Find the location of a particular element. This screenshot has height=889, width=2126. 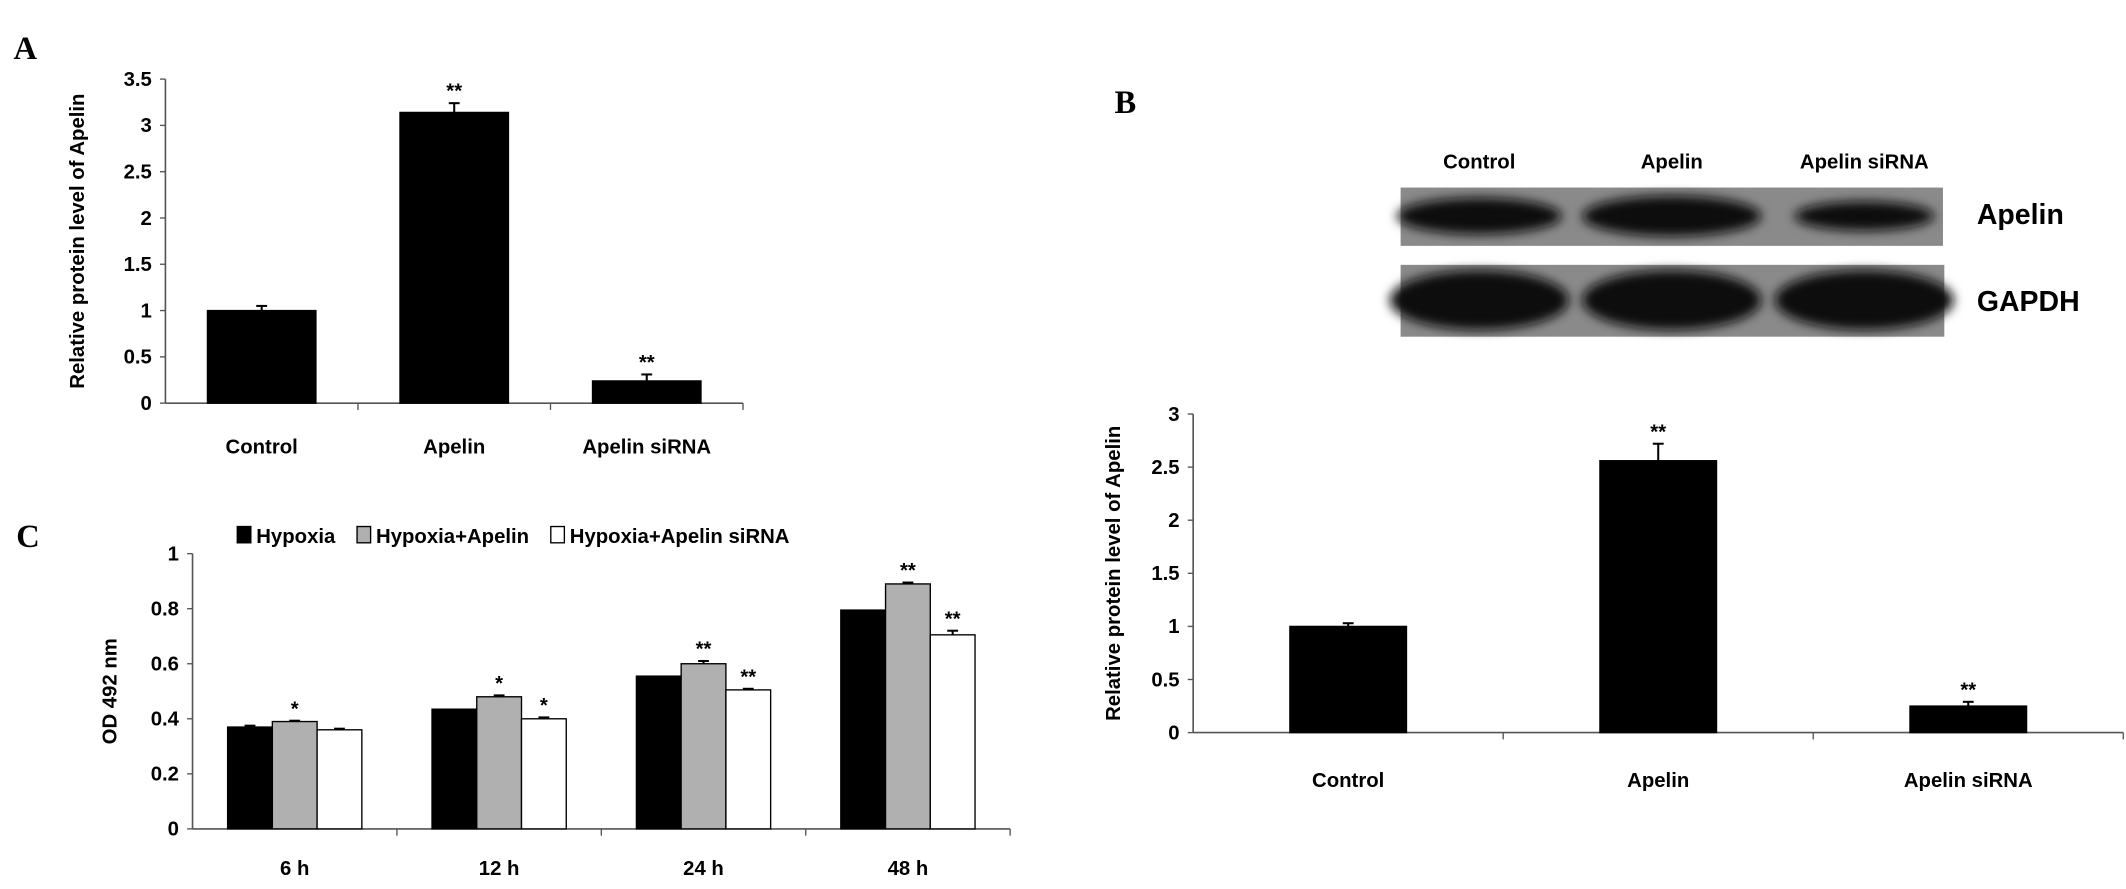

y-tick-label: 0.4 is located at coordinates (165, 720).